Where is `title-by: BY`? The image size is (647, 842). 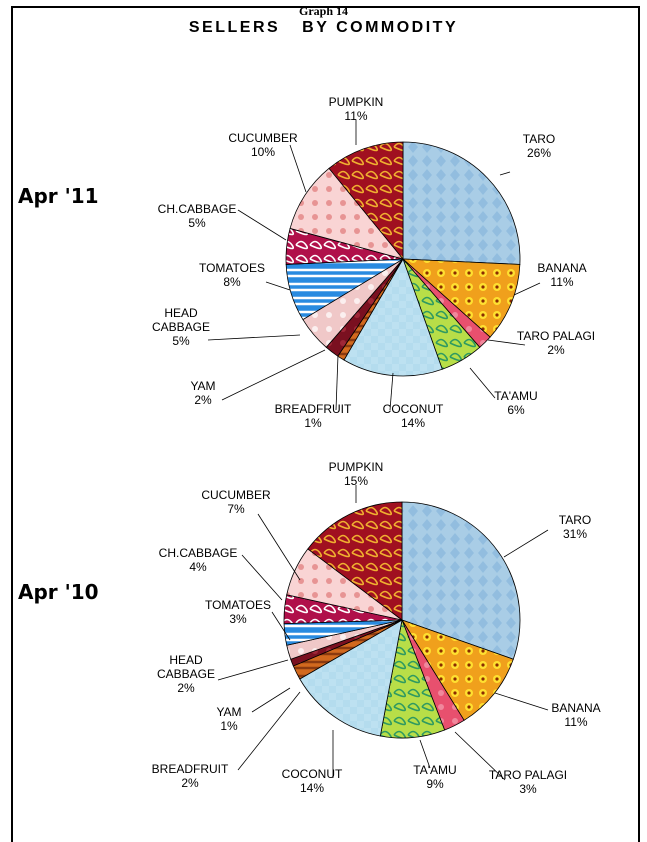
title-by: BY is located at coordinates (316, 27).